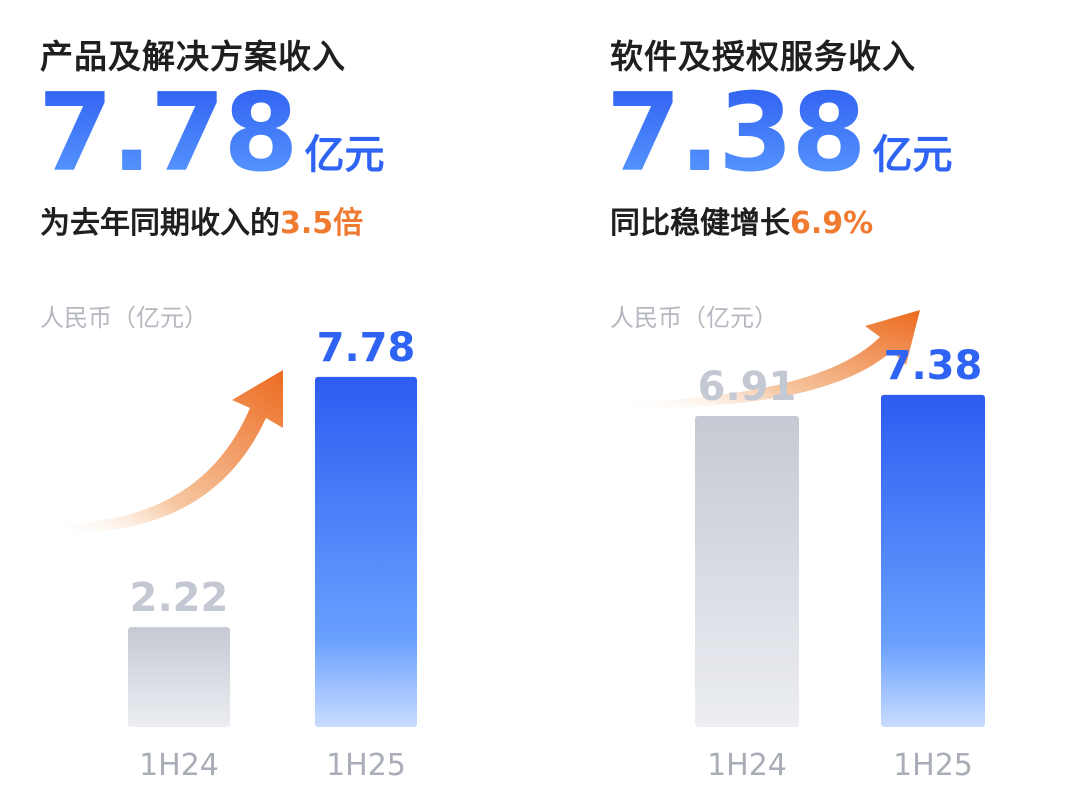 The height and width of the screenshot is (803, 1080). I want to click on headline-value: 7.38, so click(736, 133).